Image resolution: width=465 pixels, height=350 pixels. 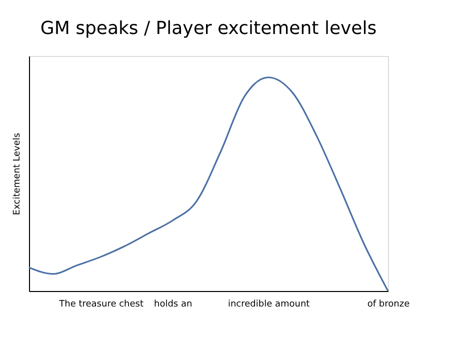 What do you see at coordinates (269, 305) in the screenshot?
I see `x-tick-label: incredible amount` at bounding box center [269, 305].